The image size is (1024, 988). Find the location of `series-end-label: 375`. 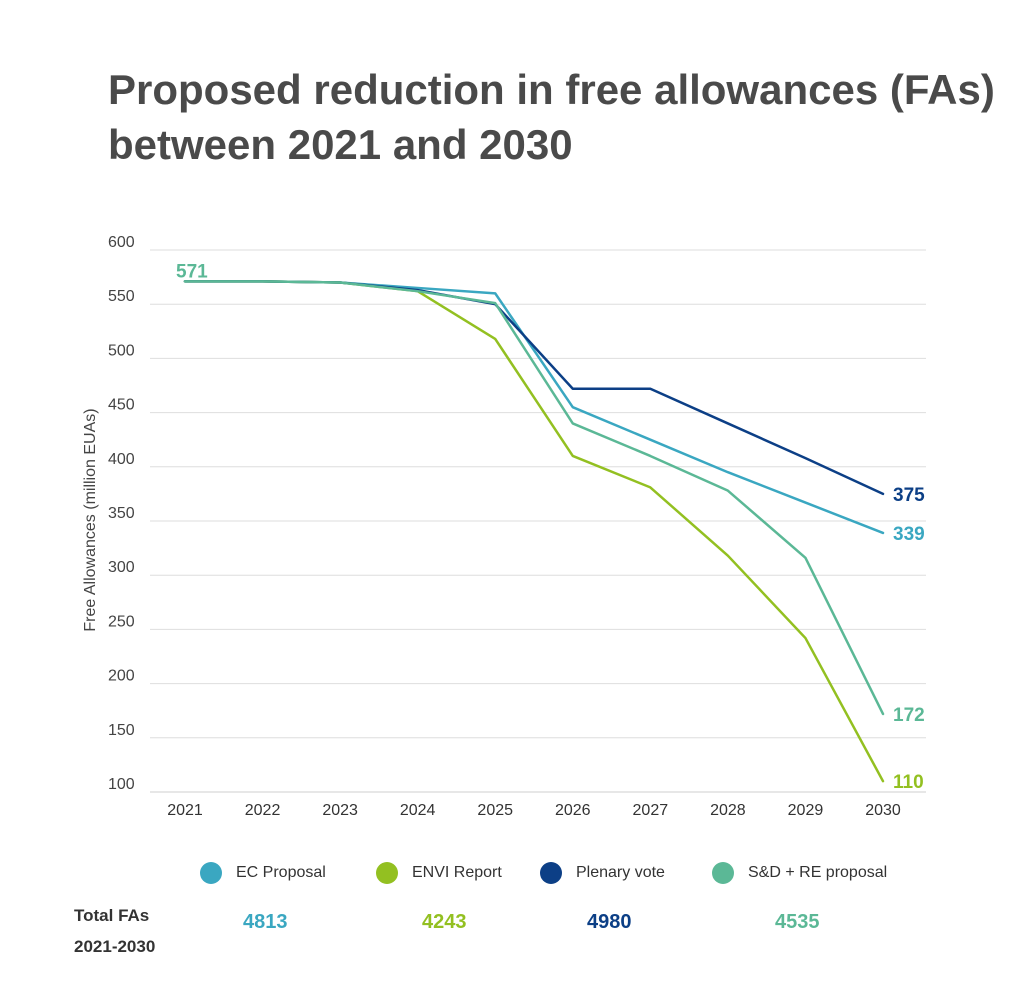

series-end-label: 375 is located at coordinates (909, 495).